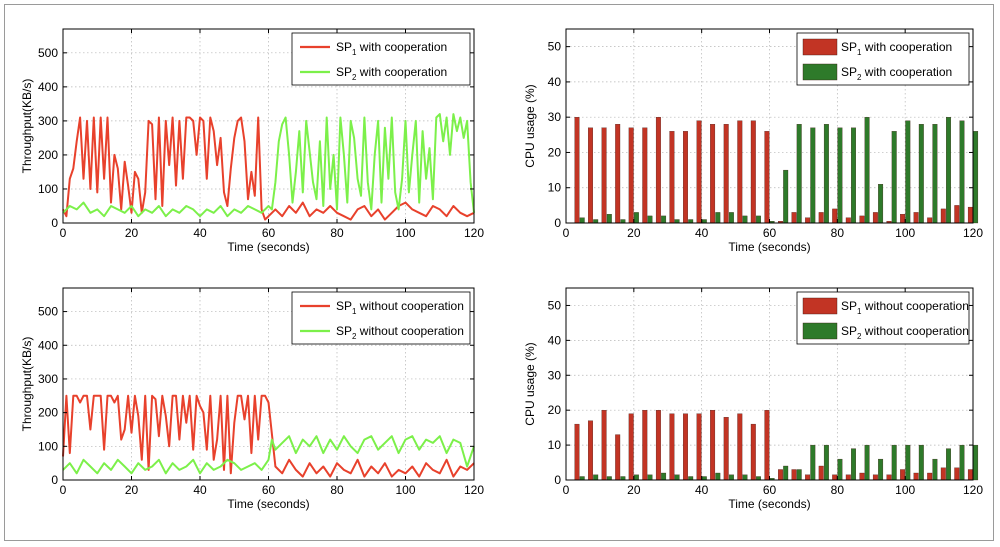 This screenshot has width=1000, height=547. I want to click on legend-label-sp2: SP2 with cooperation, so click(896, 73).